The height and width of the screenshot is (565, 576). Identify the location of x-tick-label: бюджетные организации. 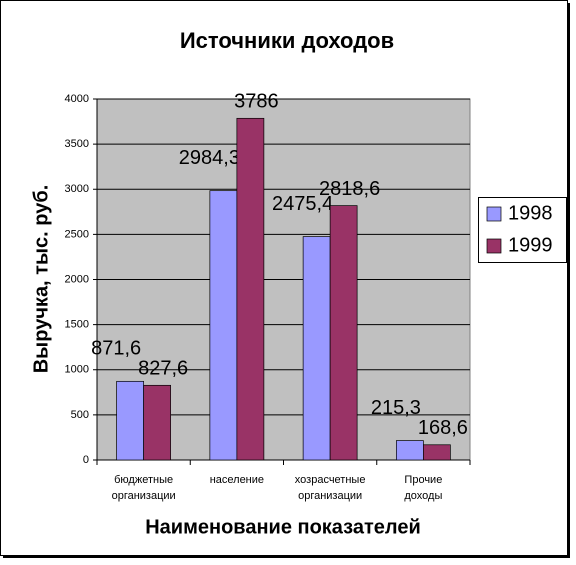
(144, 488).